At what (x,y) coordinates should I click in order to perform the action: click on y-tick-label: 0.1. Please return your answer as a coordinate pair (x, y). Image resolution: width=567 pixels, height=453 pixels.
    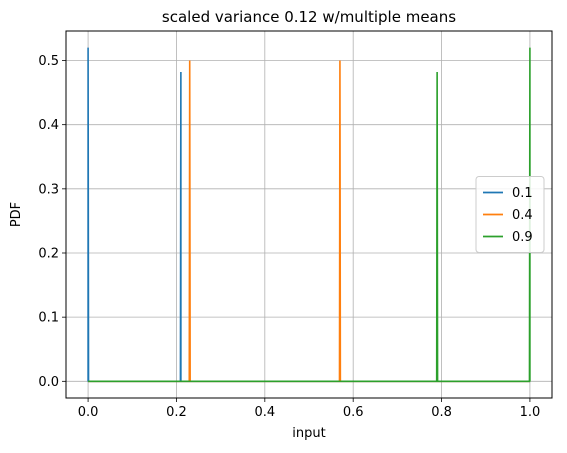
    Looking at the image, I should click on (48, 318).